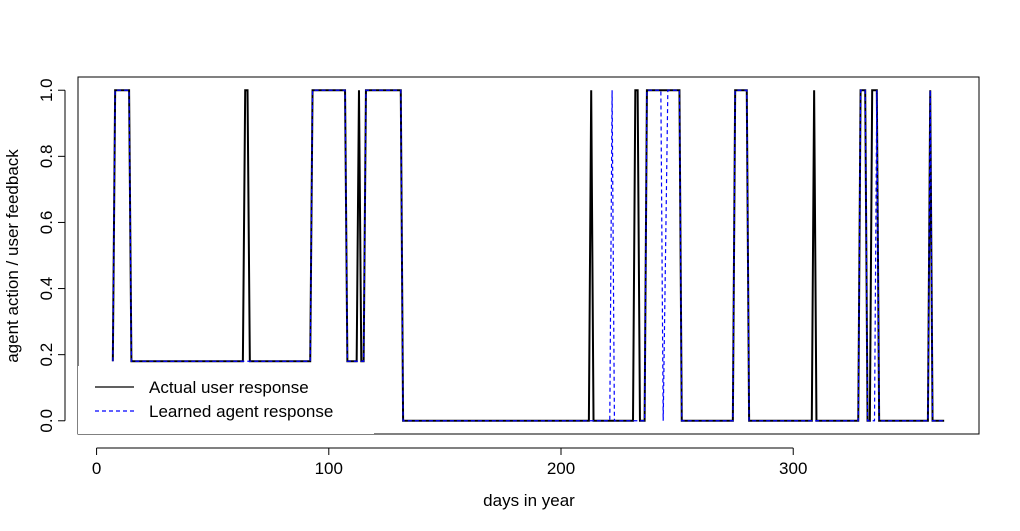 This screenshot has width=1020, height=531. Describe the element at coordinates (46, 289) in the screenshot. I see `y-tick-label: 0.4` at that location.